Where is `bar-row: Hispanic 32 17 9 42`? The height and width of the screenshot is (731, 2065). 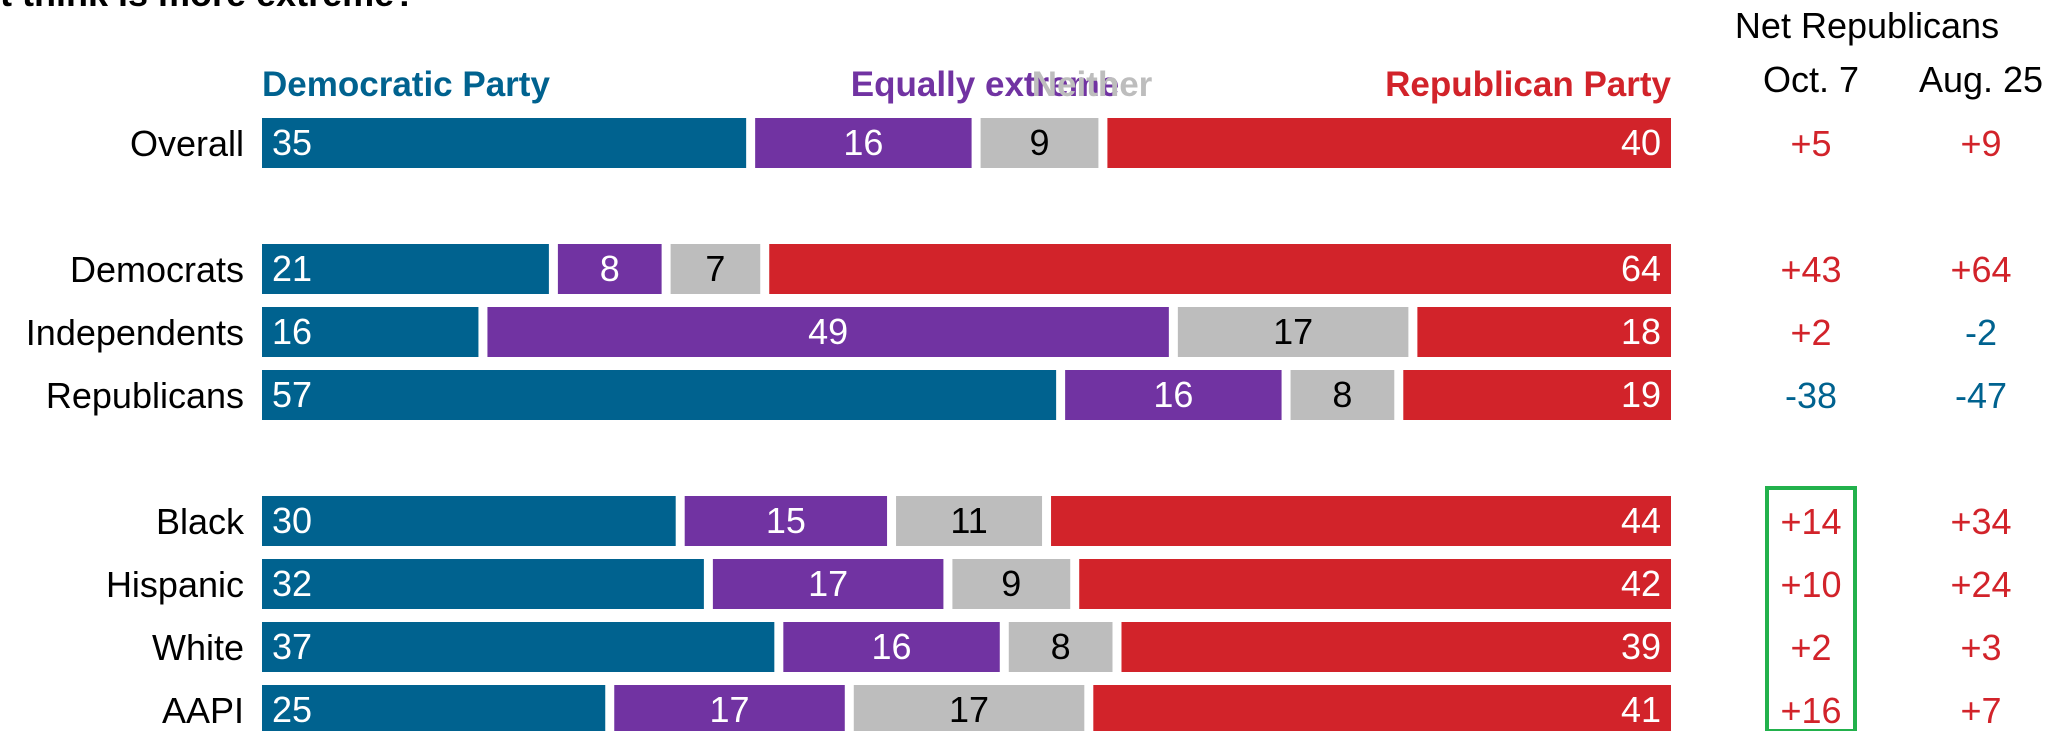 bar-row: Hispanic 32 17 9 42 is located at coordinates (888, 584).